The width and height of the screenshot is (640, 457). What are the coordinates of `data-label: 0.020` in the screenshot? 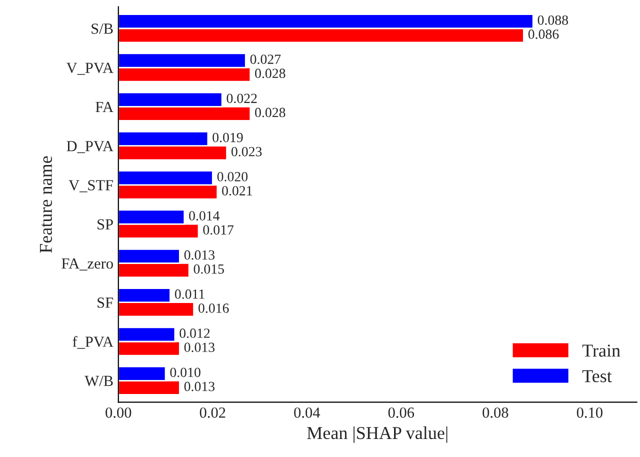 It's located at (232, 177).